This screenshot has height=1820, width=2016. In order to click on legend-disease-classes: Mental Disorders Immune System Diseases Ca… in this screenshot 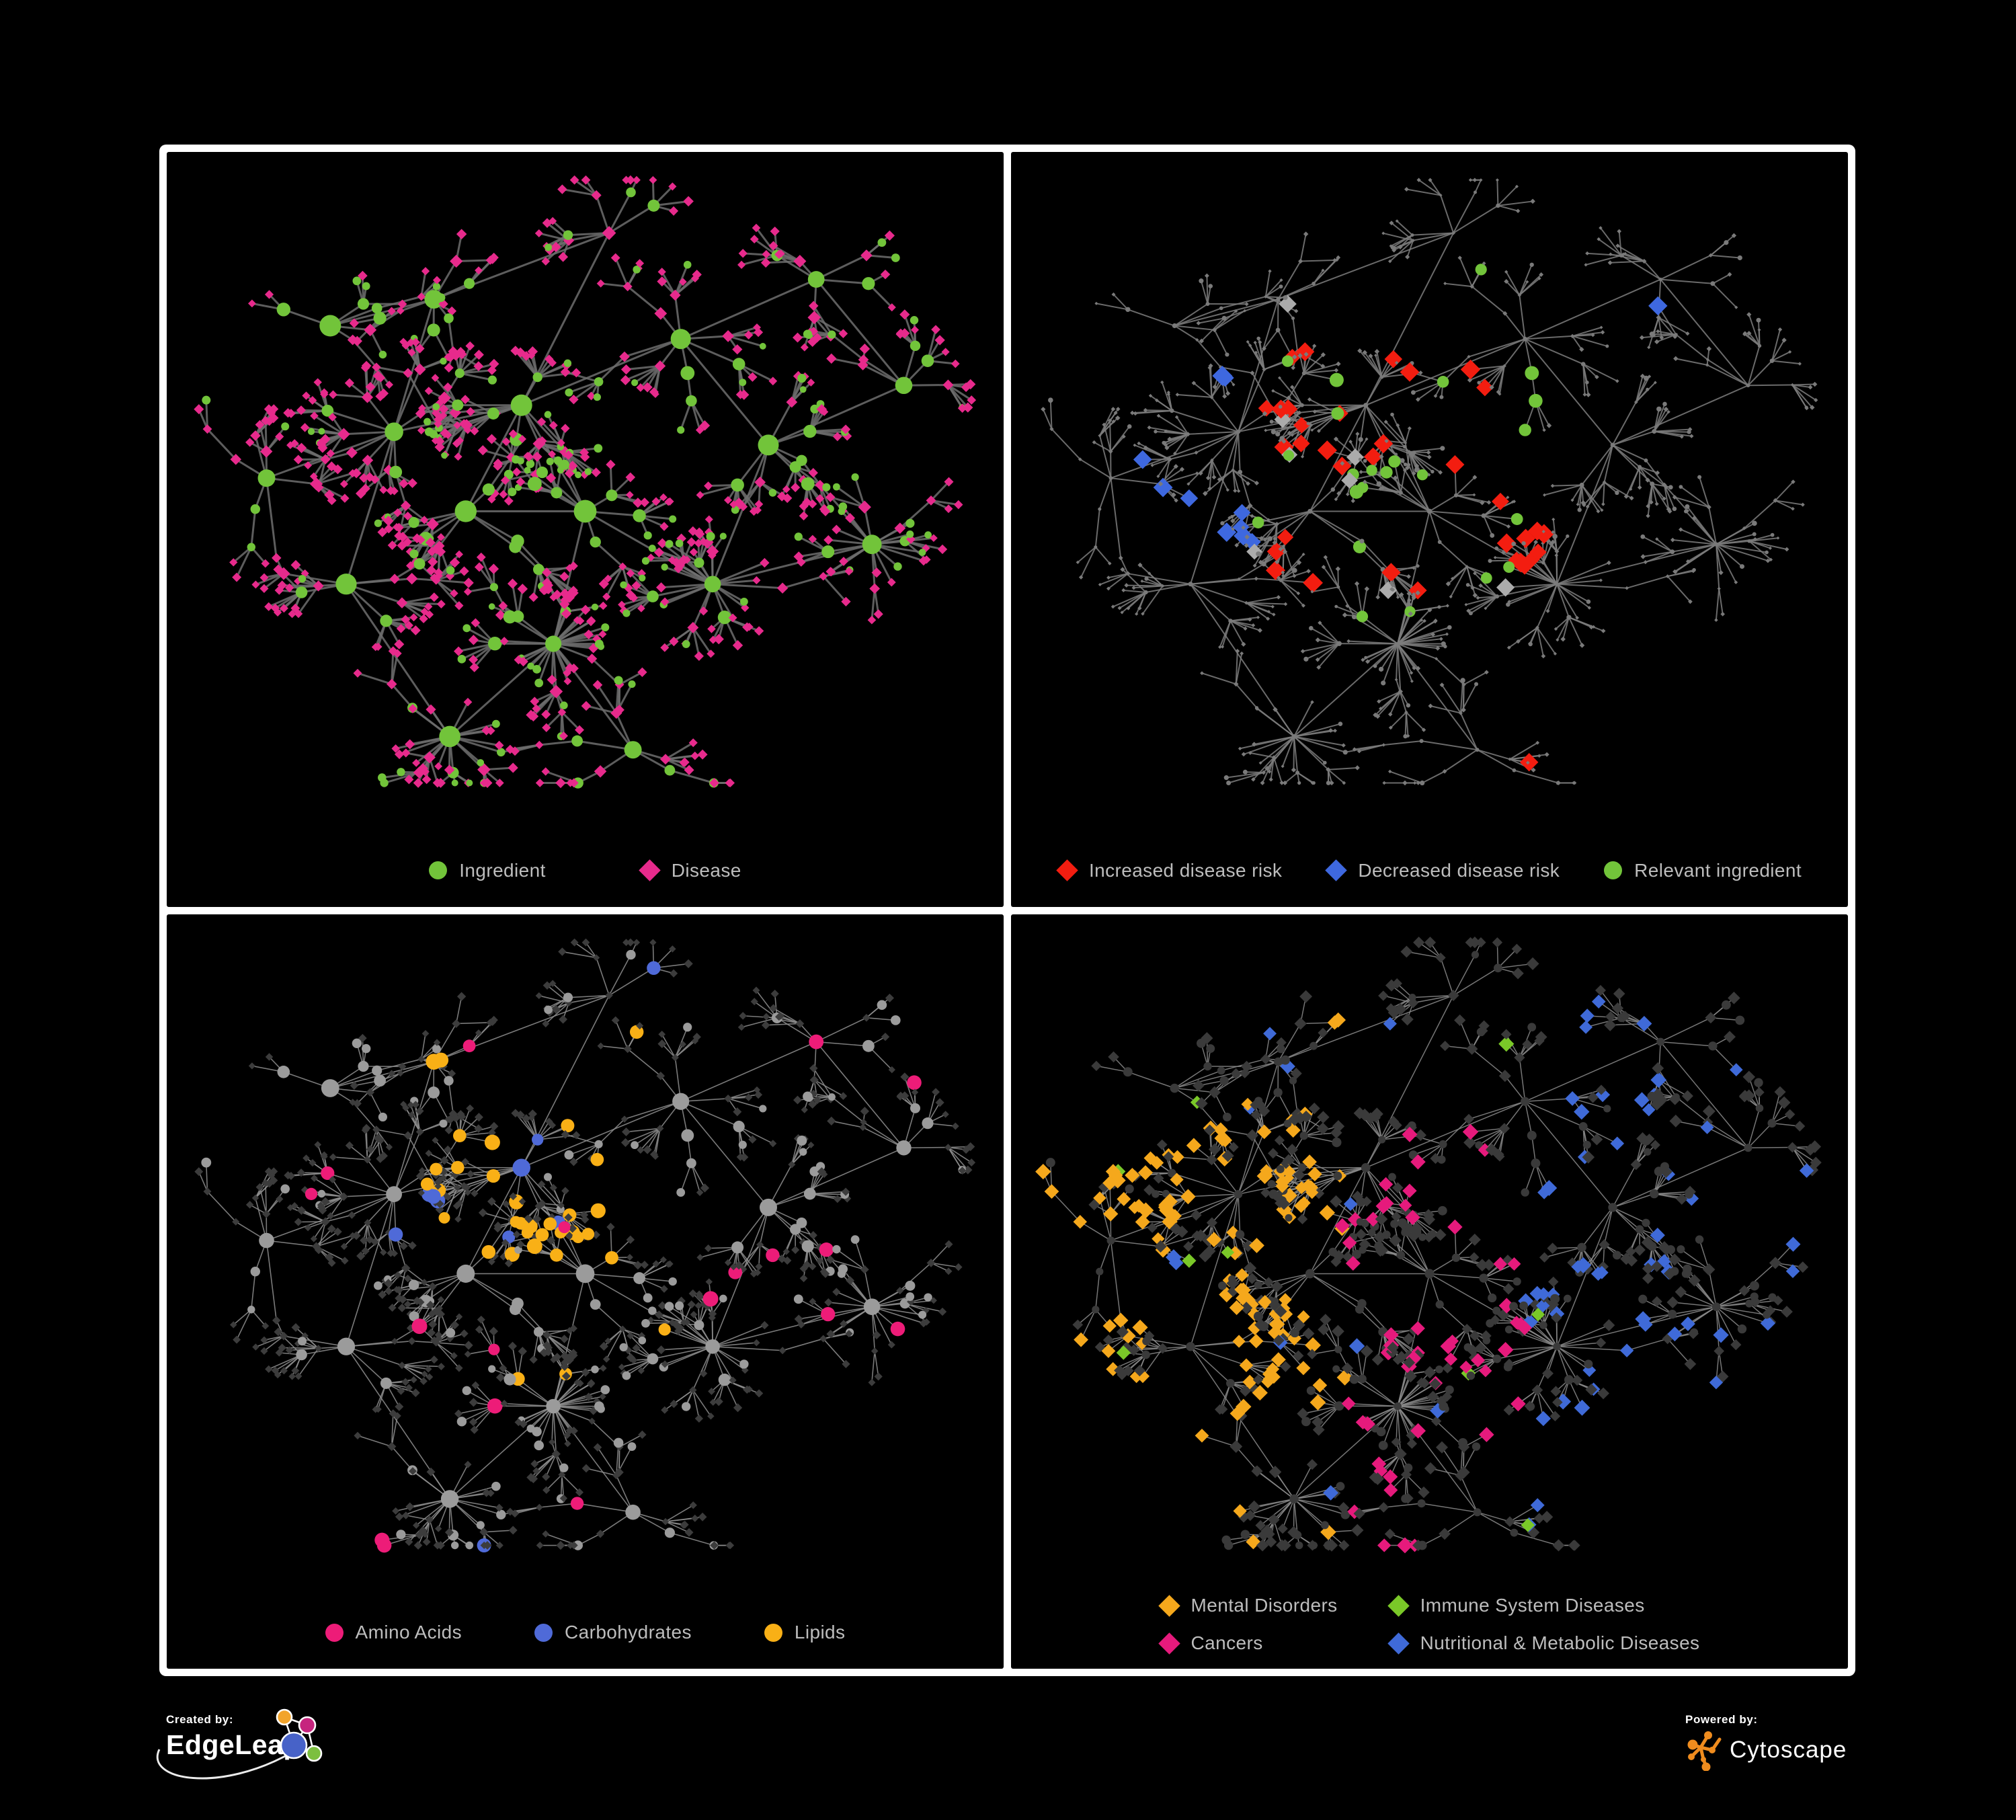, I will do `click(1429, 1624)`.